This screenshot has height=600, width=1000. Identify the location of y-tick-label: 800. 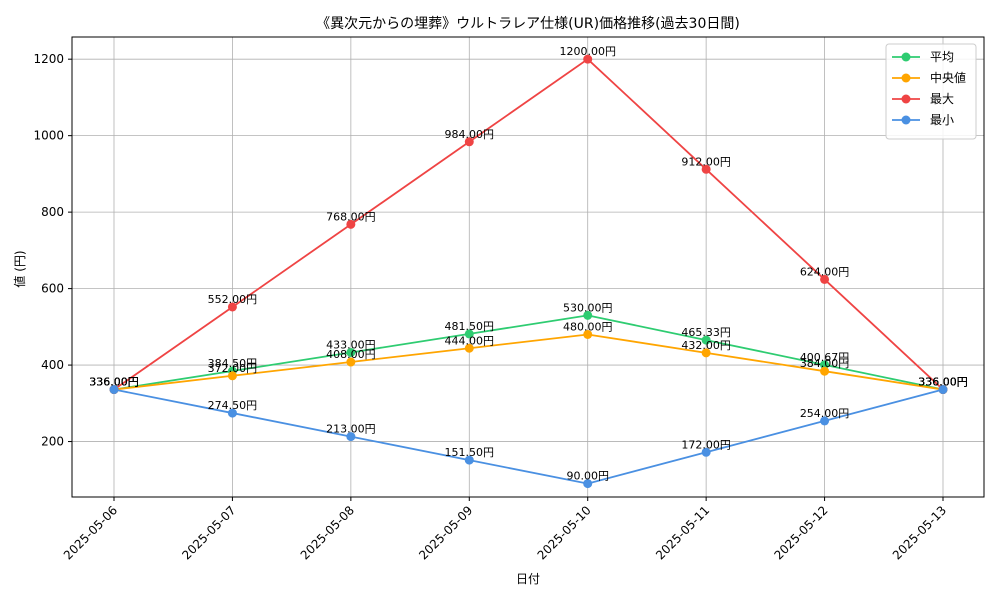
(52, 212).